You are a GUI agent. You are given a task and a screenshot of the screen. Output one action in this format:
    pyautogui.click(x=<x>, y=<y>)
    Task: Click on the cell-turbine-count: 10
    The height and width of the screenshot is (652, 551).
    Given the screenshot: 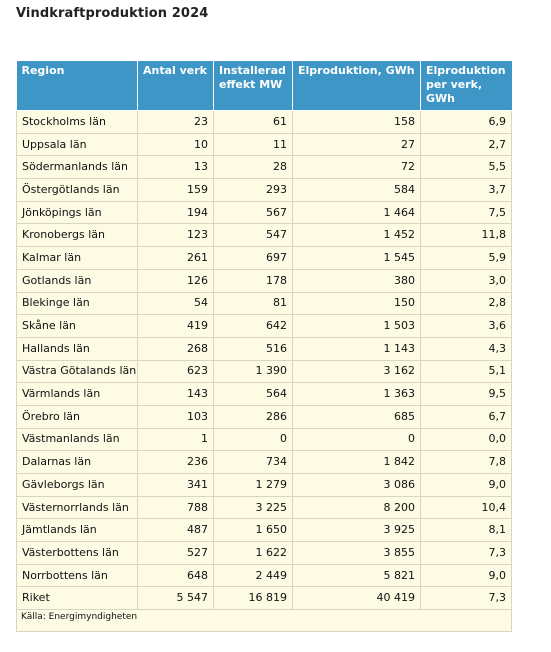 What is the action you would take?
    pyautogui.click(x=175, y=144)
    